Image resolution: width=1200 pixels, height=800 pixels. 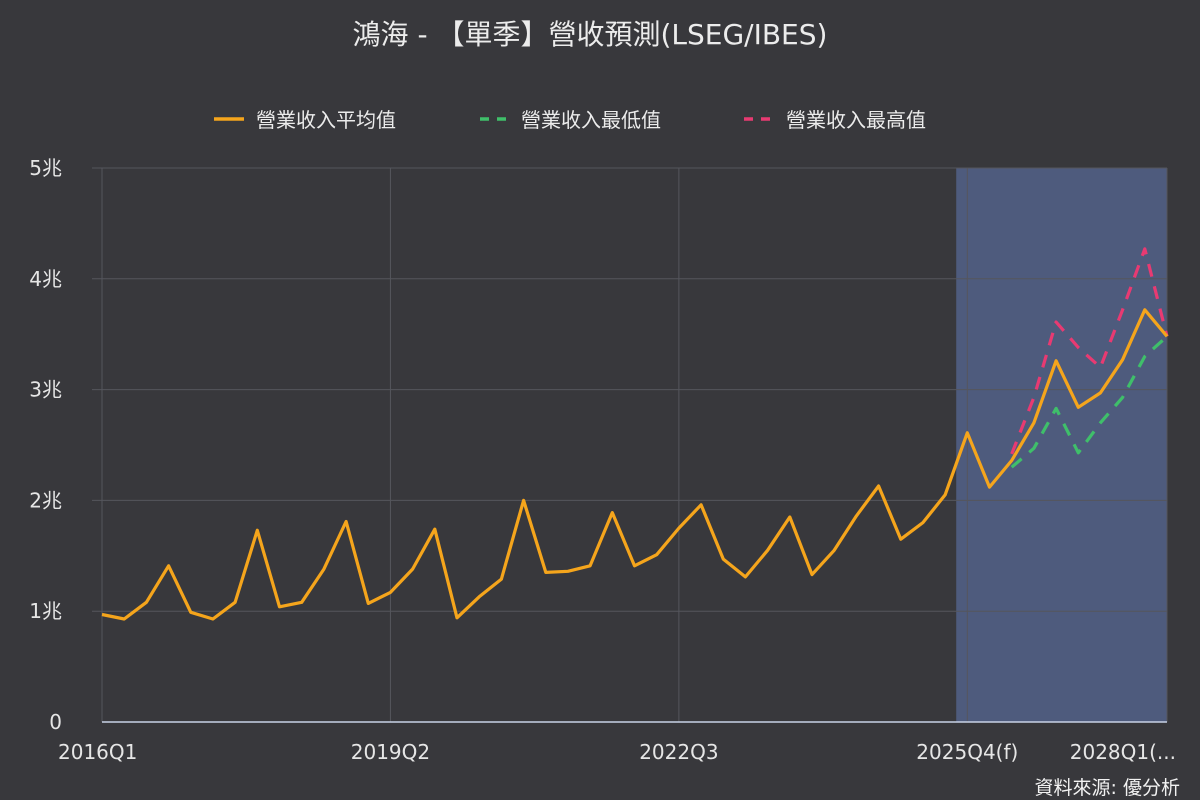 I want to click on x-tick-label: 2022Q3, so click(x=678, y=752).